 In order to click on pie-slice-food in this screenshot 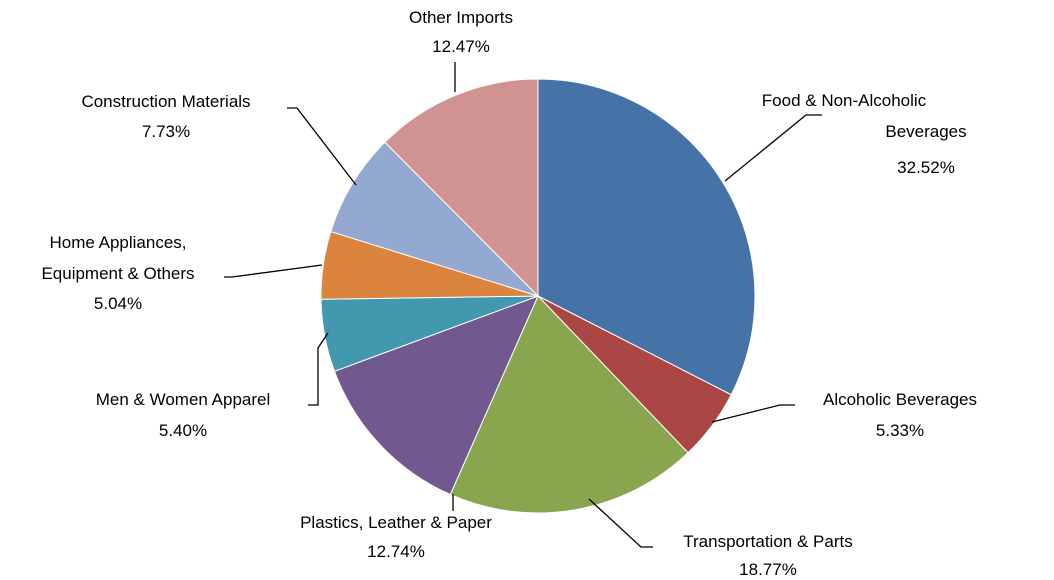, I will do `click(646, 237)`.